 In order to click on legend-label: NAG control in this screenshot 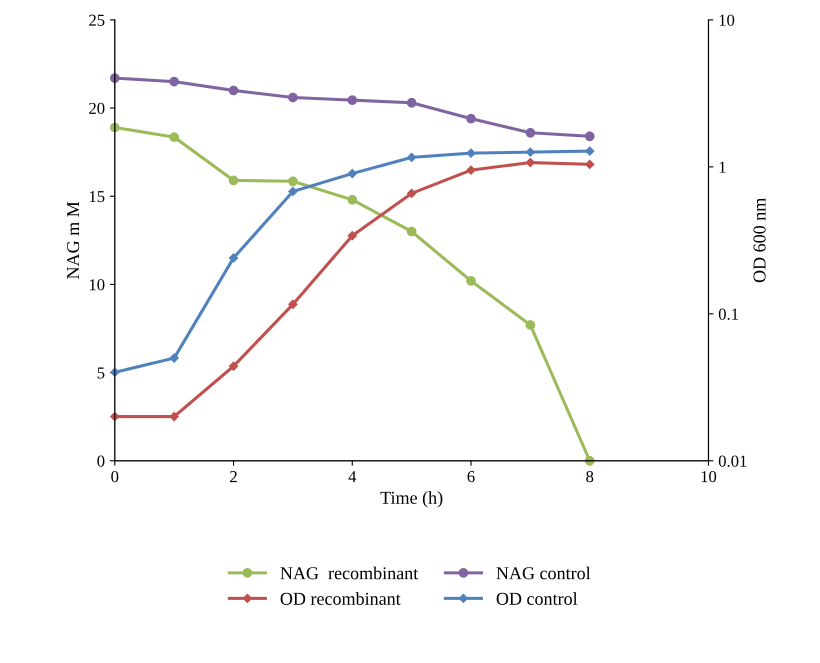, I will do `click(543, 573)`.